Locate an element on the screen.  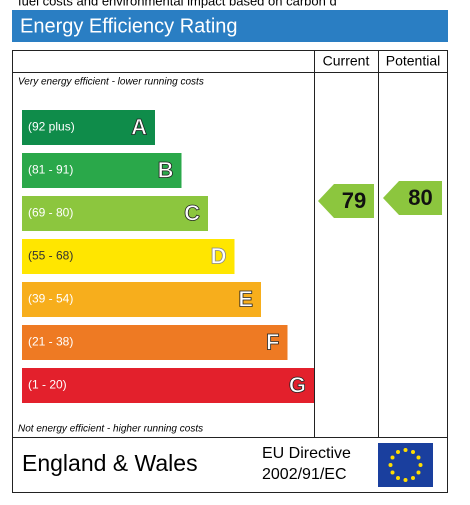
directive: 2002/91/EC is located at coordinates (304, 474).